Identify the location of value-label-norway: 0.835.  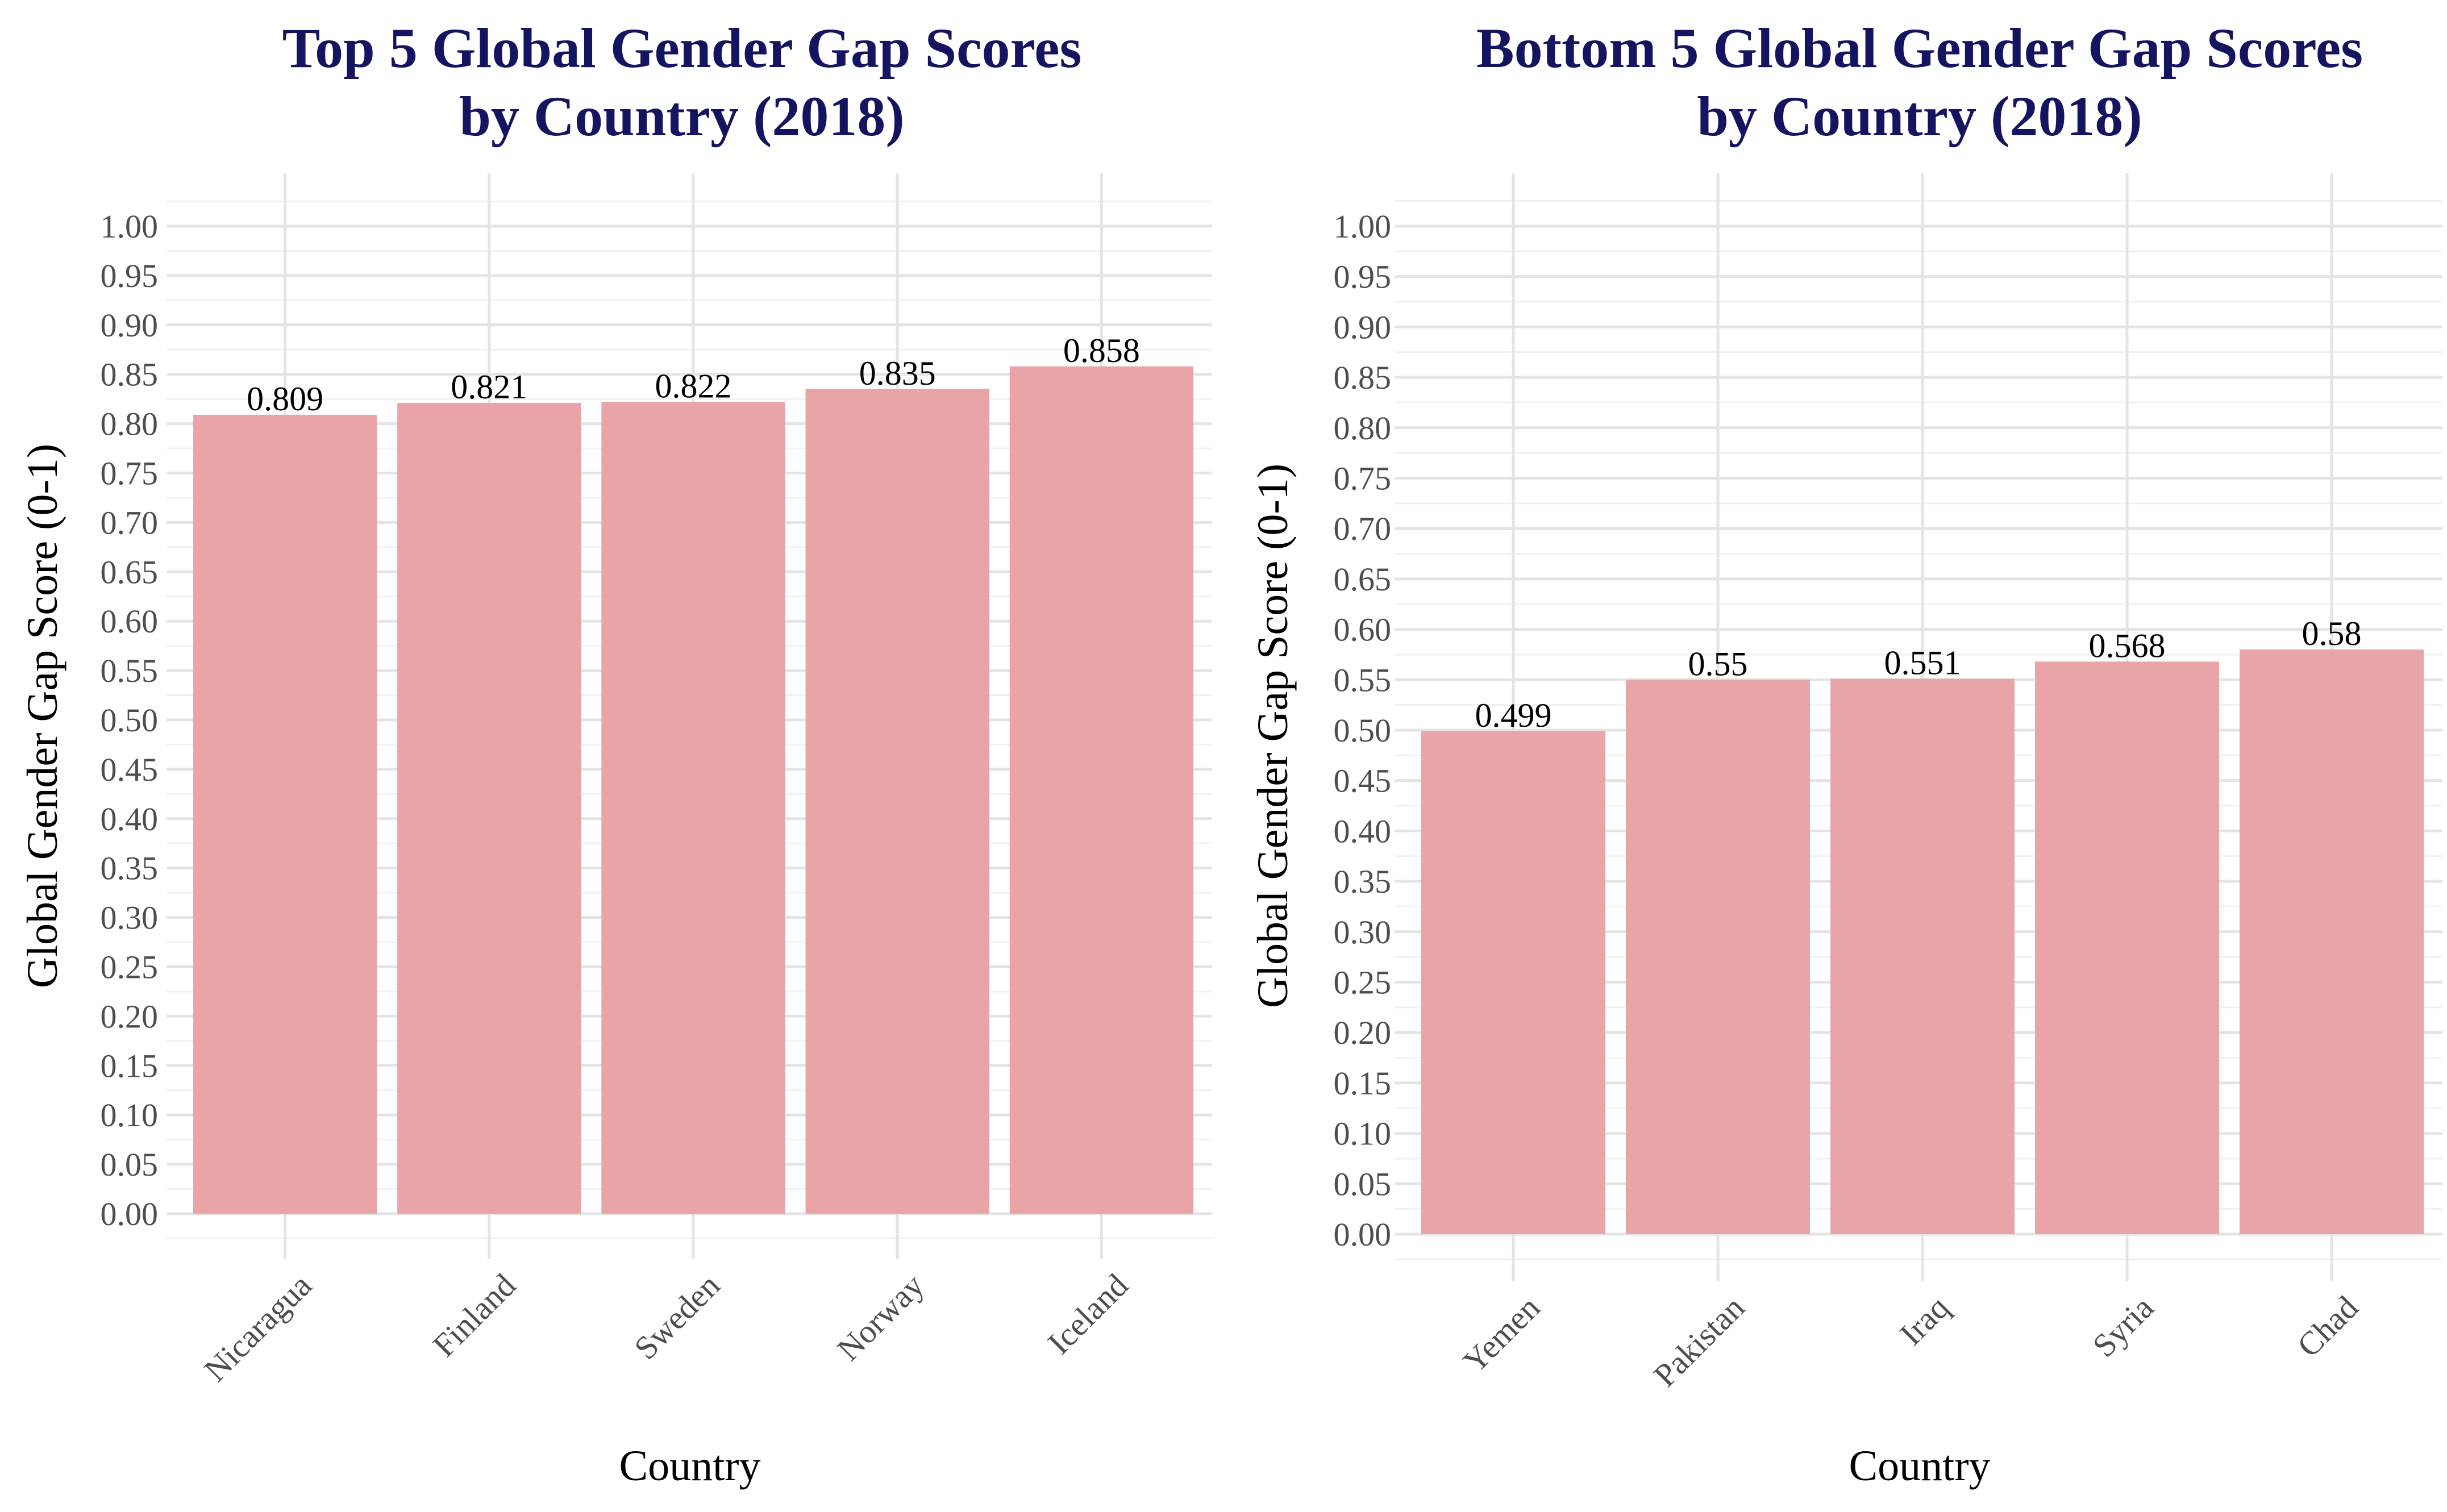
(897, 373).